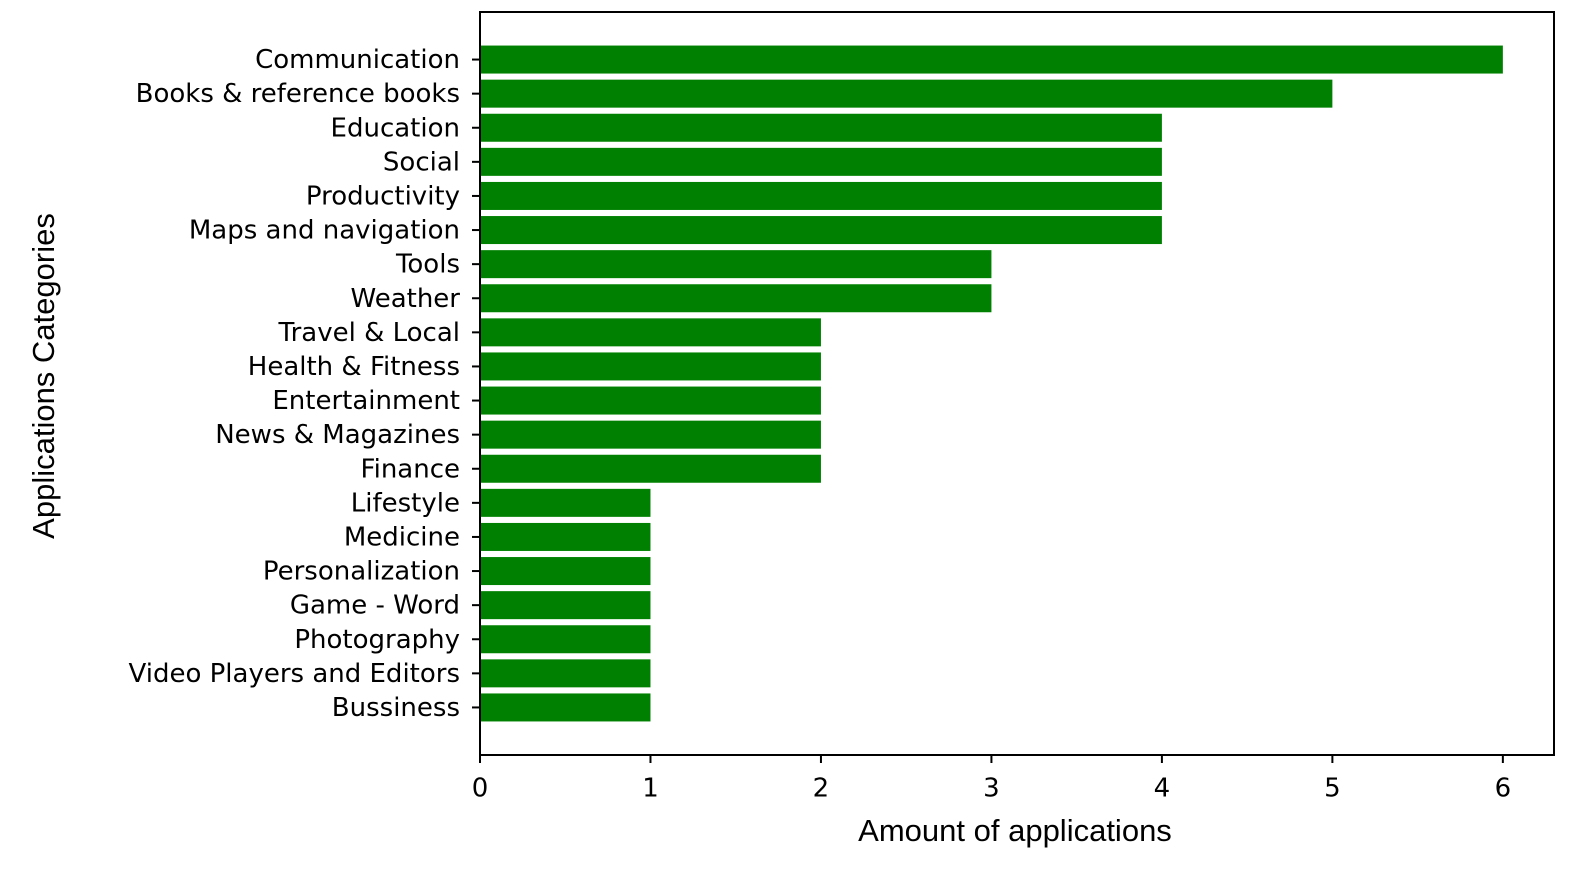 The image size is (1574, 880). What do you see at coordinates (480, 789) in the screenshot?
I see `x-tick-label: 0` at bounding box center [480, 789].